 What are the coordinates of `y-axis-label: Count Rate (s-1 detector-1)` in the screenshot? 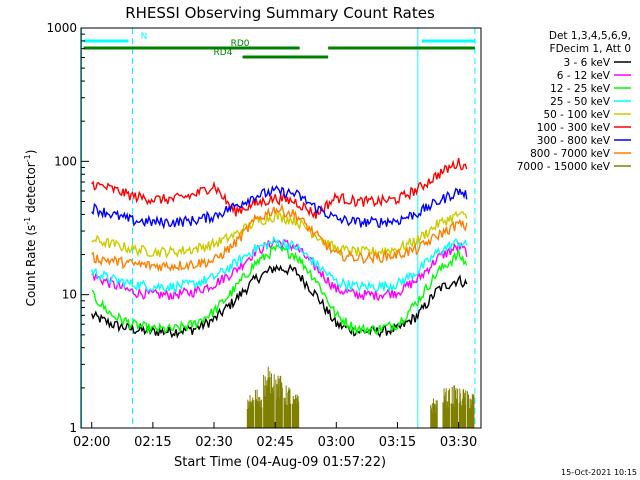 It's located at (30, 228).